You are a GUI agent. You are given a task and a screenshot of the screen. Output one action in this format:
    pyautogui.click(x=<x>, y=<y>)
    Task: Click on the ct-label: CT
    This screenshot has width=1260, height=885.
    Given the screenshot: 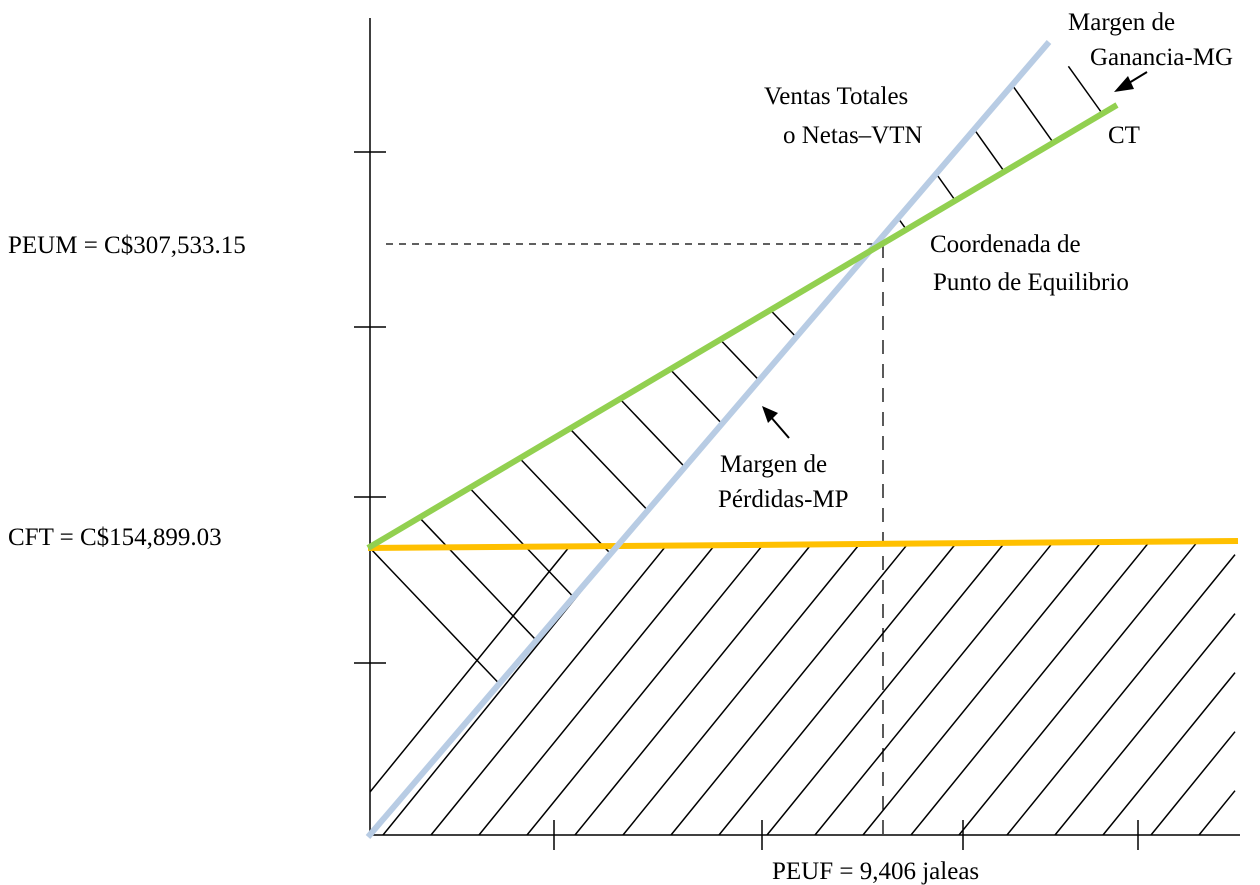 What is the action you would take?
    pyautogui.click(x=1124, y=135)
    